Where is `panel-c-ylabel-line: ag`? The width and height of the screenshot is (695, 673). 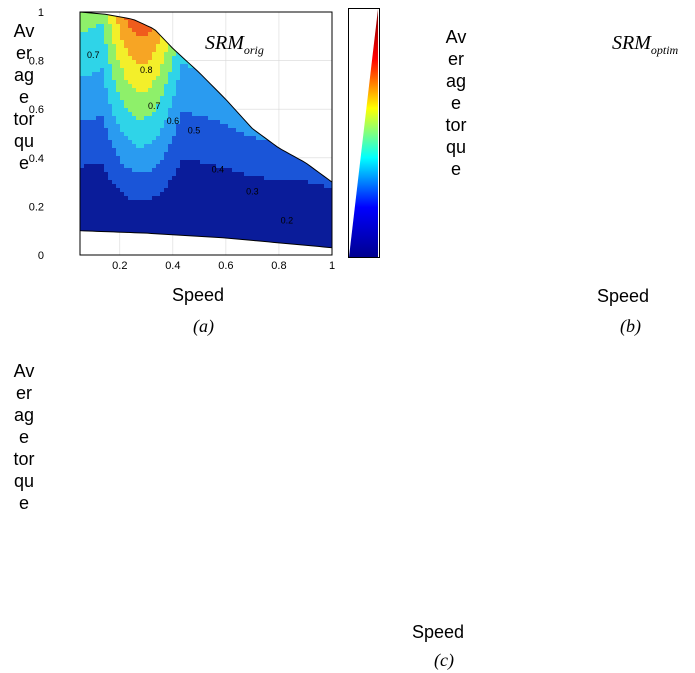
panel-c-ylabel-line: ag is located at coordinates (24, 415).